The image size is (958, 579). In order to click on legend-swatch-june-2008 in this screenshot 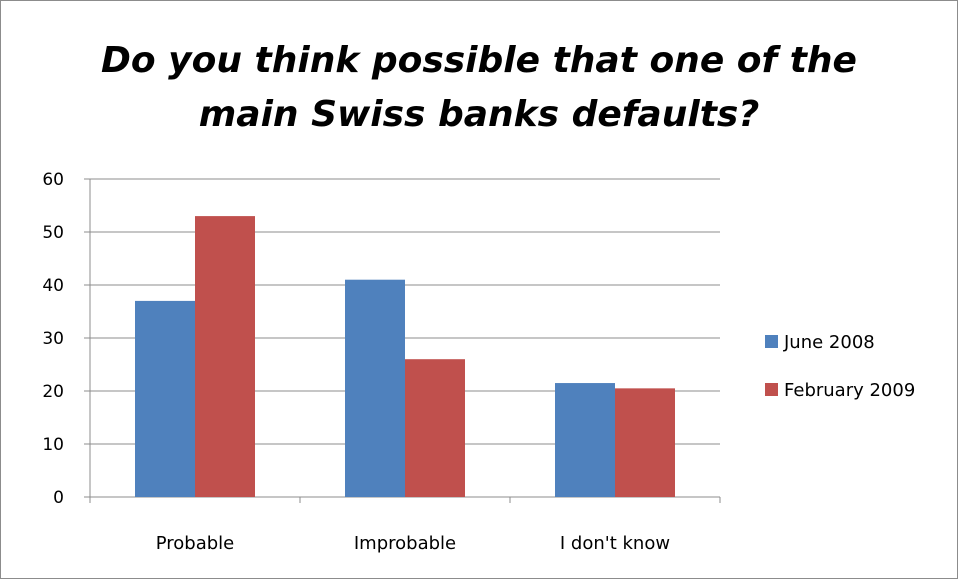, I will do `click(771, 341)`.